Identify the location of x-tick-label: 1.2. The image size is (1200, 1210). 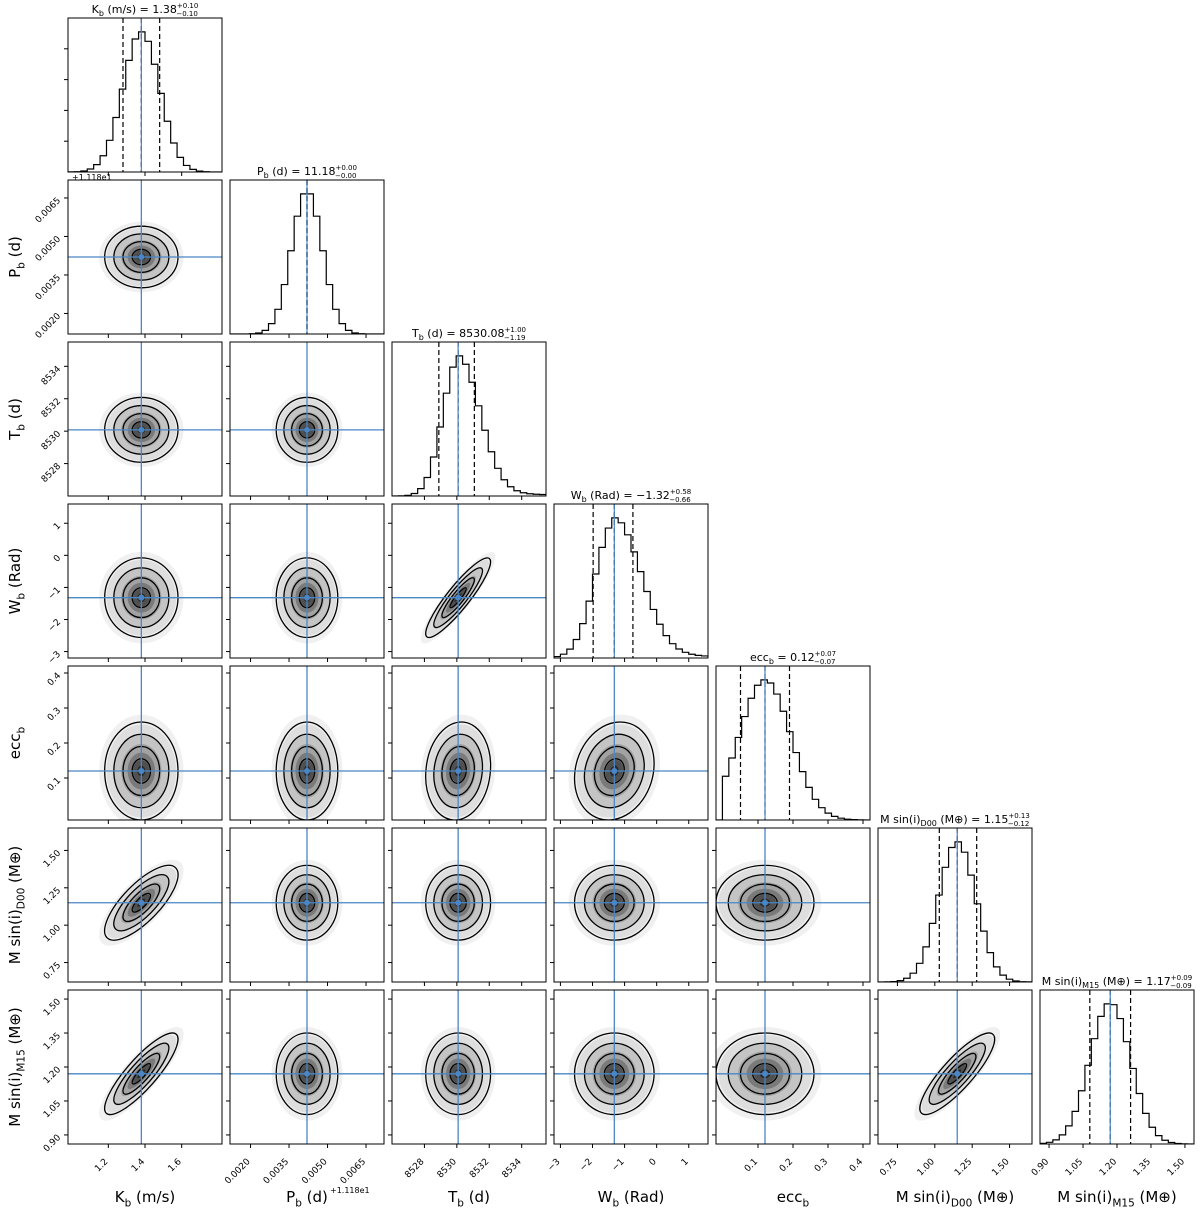
(101, 1165).